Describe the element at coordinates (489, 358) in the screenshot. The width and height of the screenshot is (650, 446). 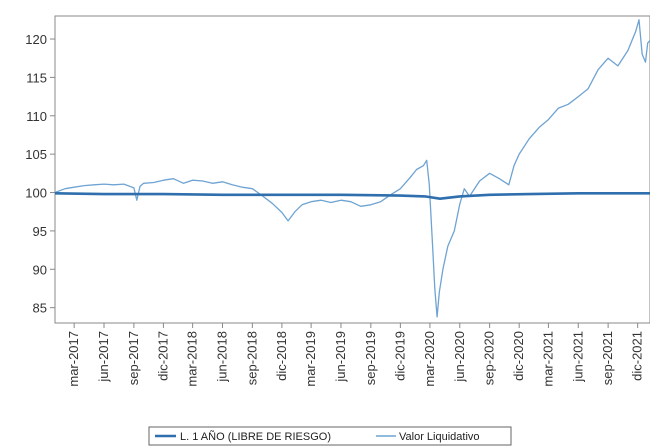
I see `x-tick-label: sep-2020` at that location.